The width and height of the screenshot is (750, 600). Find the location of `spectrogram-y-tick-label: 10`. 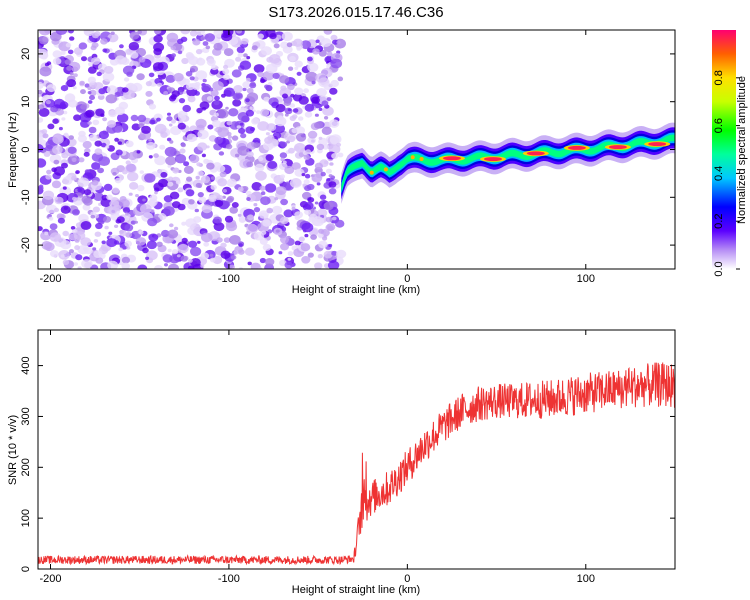

spectrogram-y-tick-label: 10 is located at coordinates (26, 102).